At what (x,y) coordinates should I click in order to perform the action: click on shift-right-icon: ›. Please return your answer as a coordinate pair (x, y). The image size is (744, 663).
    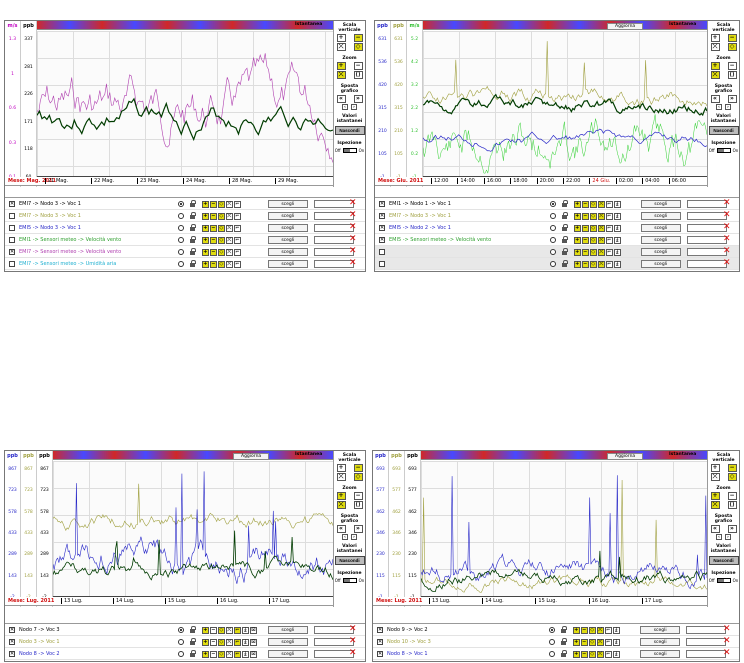
    Looking at the image, I should click on (728, 107).